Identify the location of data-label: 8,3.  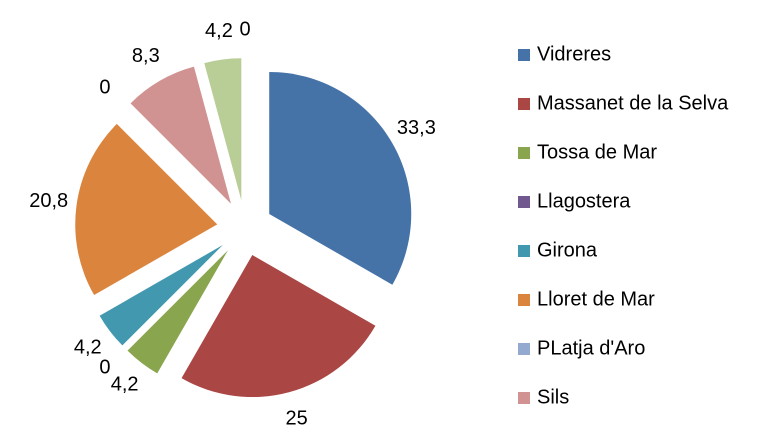
(146, 56).